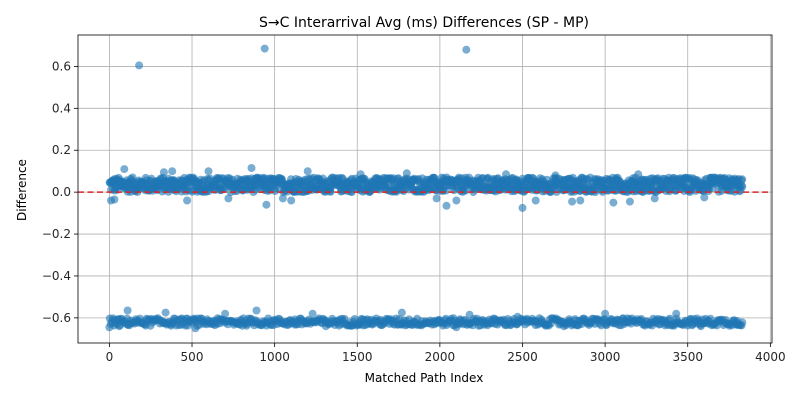 The height and width of the screenshot is (400, 800). Describe the element at coordinates (192, 357) in the screenshot. I see `x-tick-label: 500` at that location.